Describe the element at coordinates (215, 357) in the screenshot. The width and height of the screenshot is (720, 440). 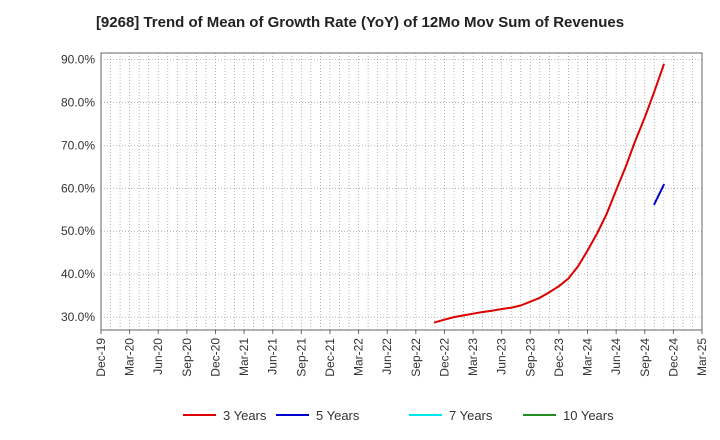
I see `x-tick-label: Dec-20` at that location.